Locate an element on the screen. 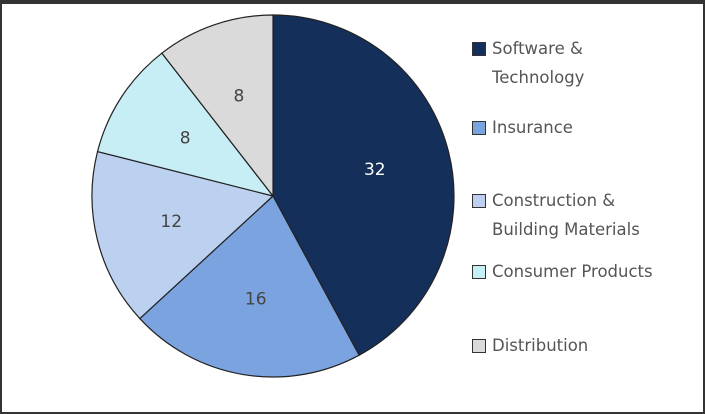  legend-label: Software & Technology is located at coordinates (538, 63).